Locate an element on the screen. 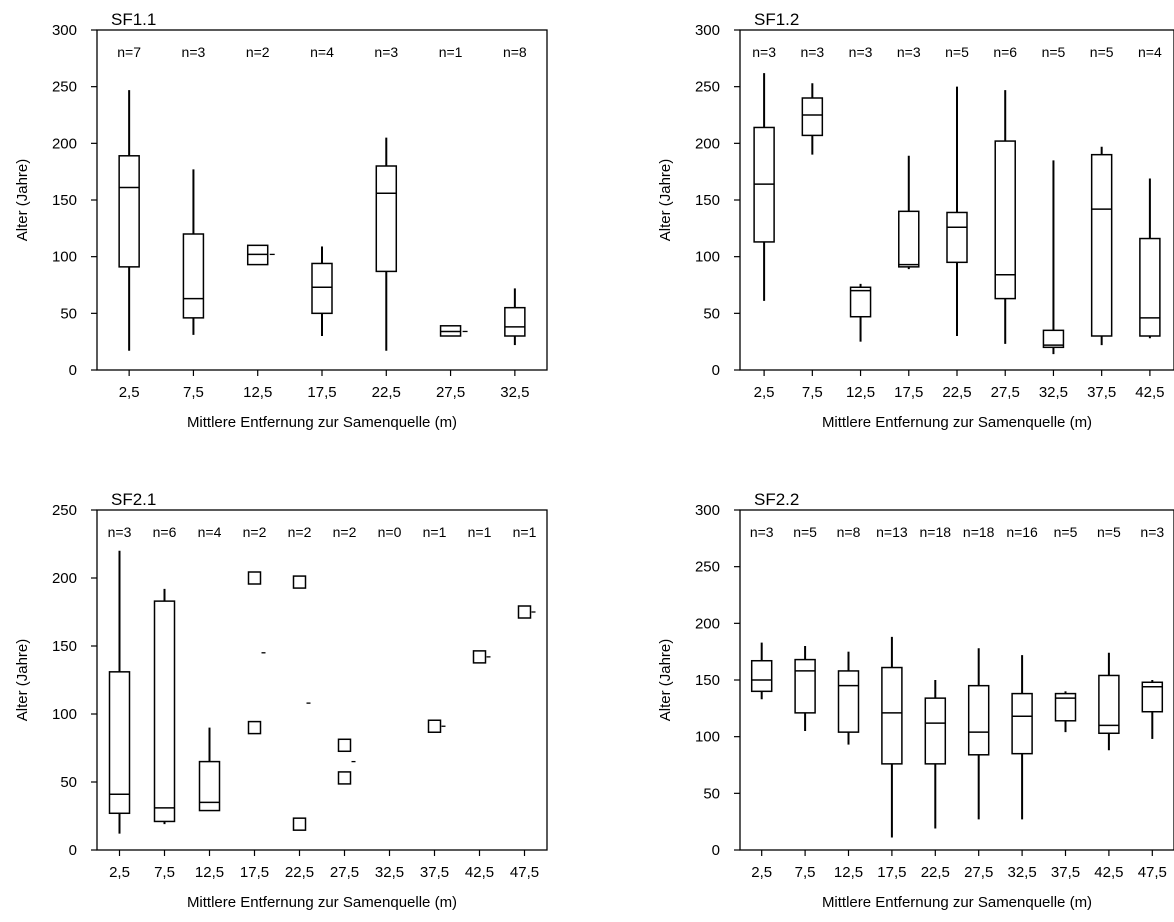 The height and width of the screenshot is (922, 1174). y-tick-label: 200 is located at coordinates (707, 623).